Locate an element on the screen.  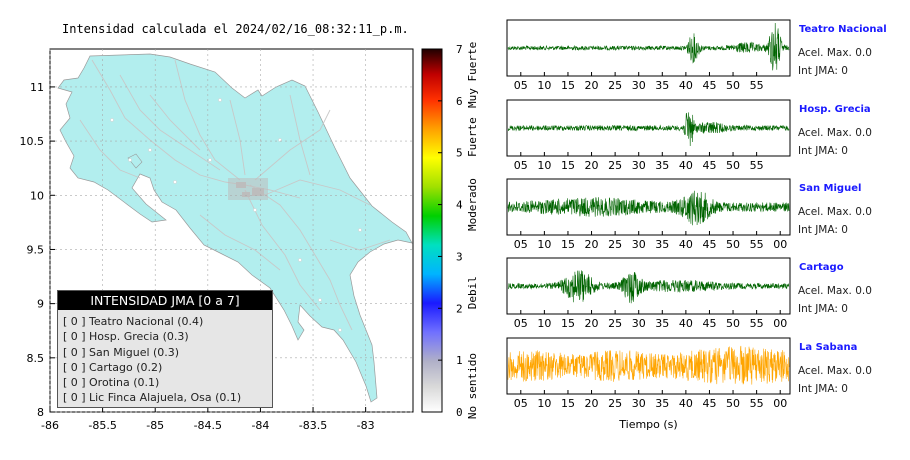
map-x-ticks: -86 -85.5 -85 -84.5 -84 -83.5 -83 is located at coordinates (208, 419).